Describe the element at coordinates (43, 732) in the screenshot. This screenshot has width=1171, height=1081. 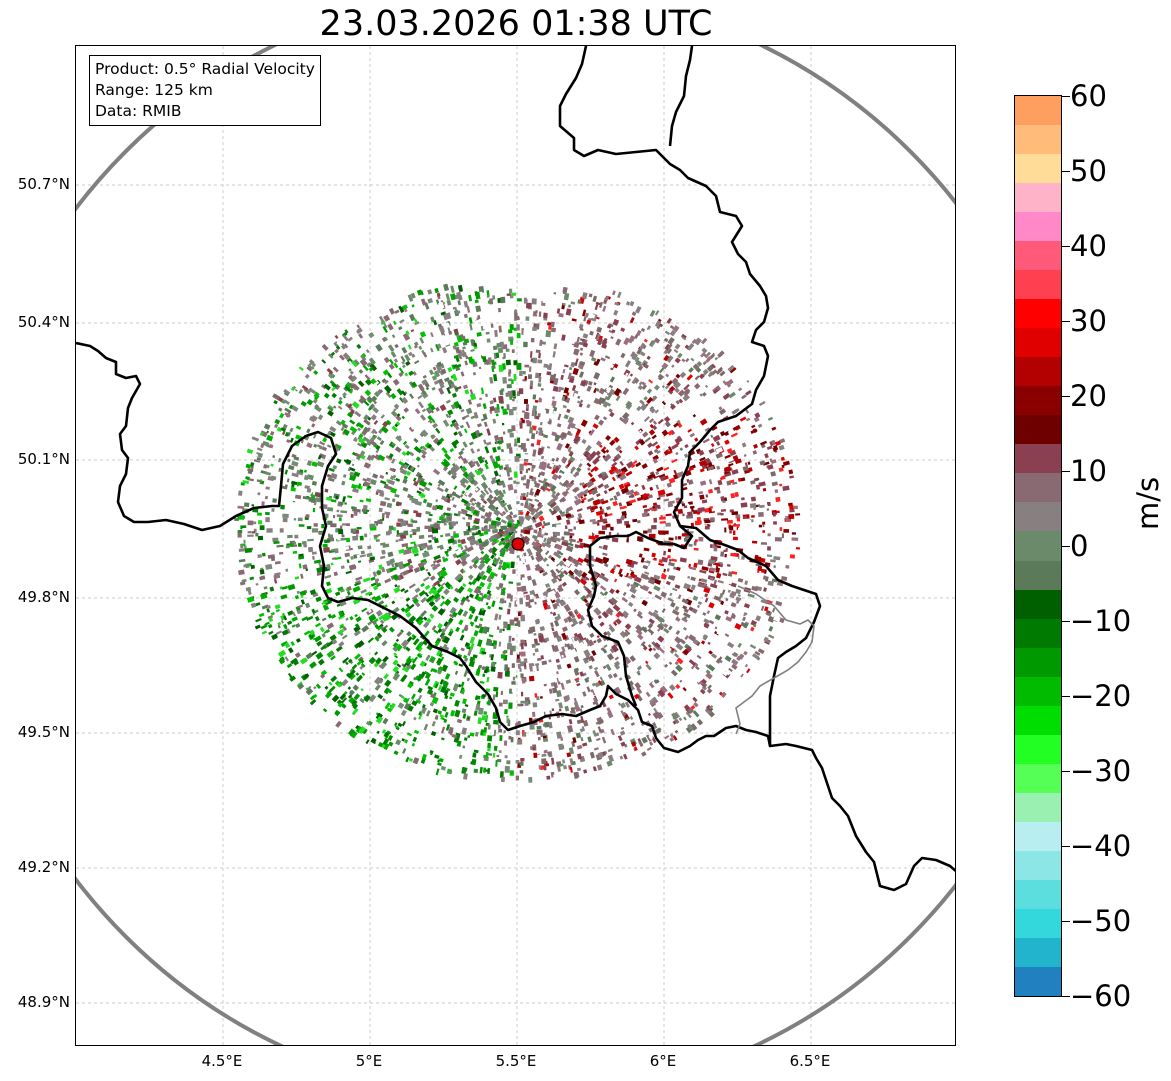
I see `lat-label: 49.5°N` at that location.